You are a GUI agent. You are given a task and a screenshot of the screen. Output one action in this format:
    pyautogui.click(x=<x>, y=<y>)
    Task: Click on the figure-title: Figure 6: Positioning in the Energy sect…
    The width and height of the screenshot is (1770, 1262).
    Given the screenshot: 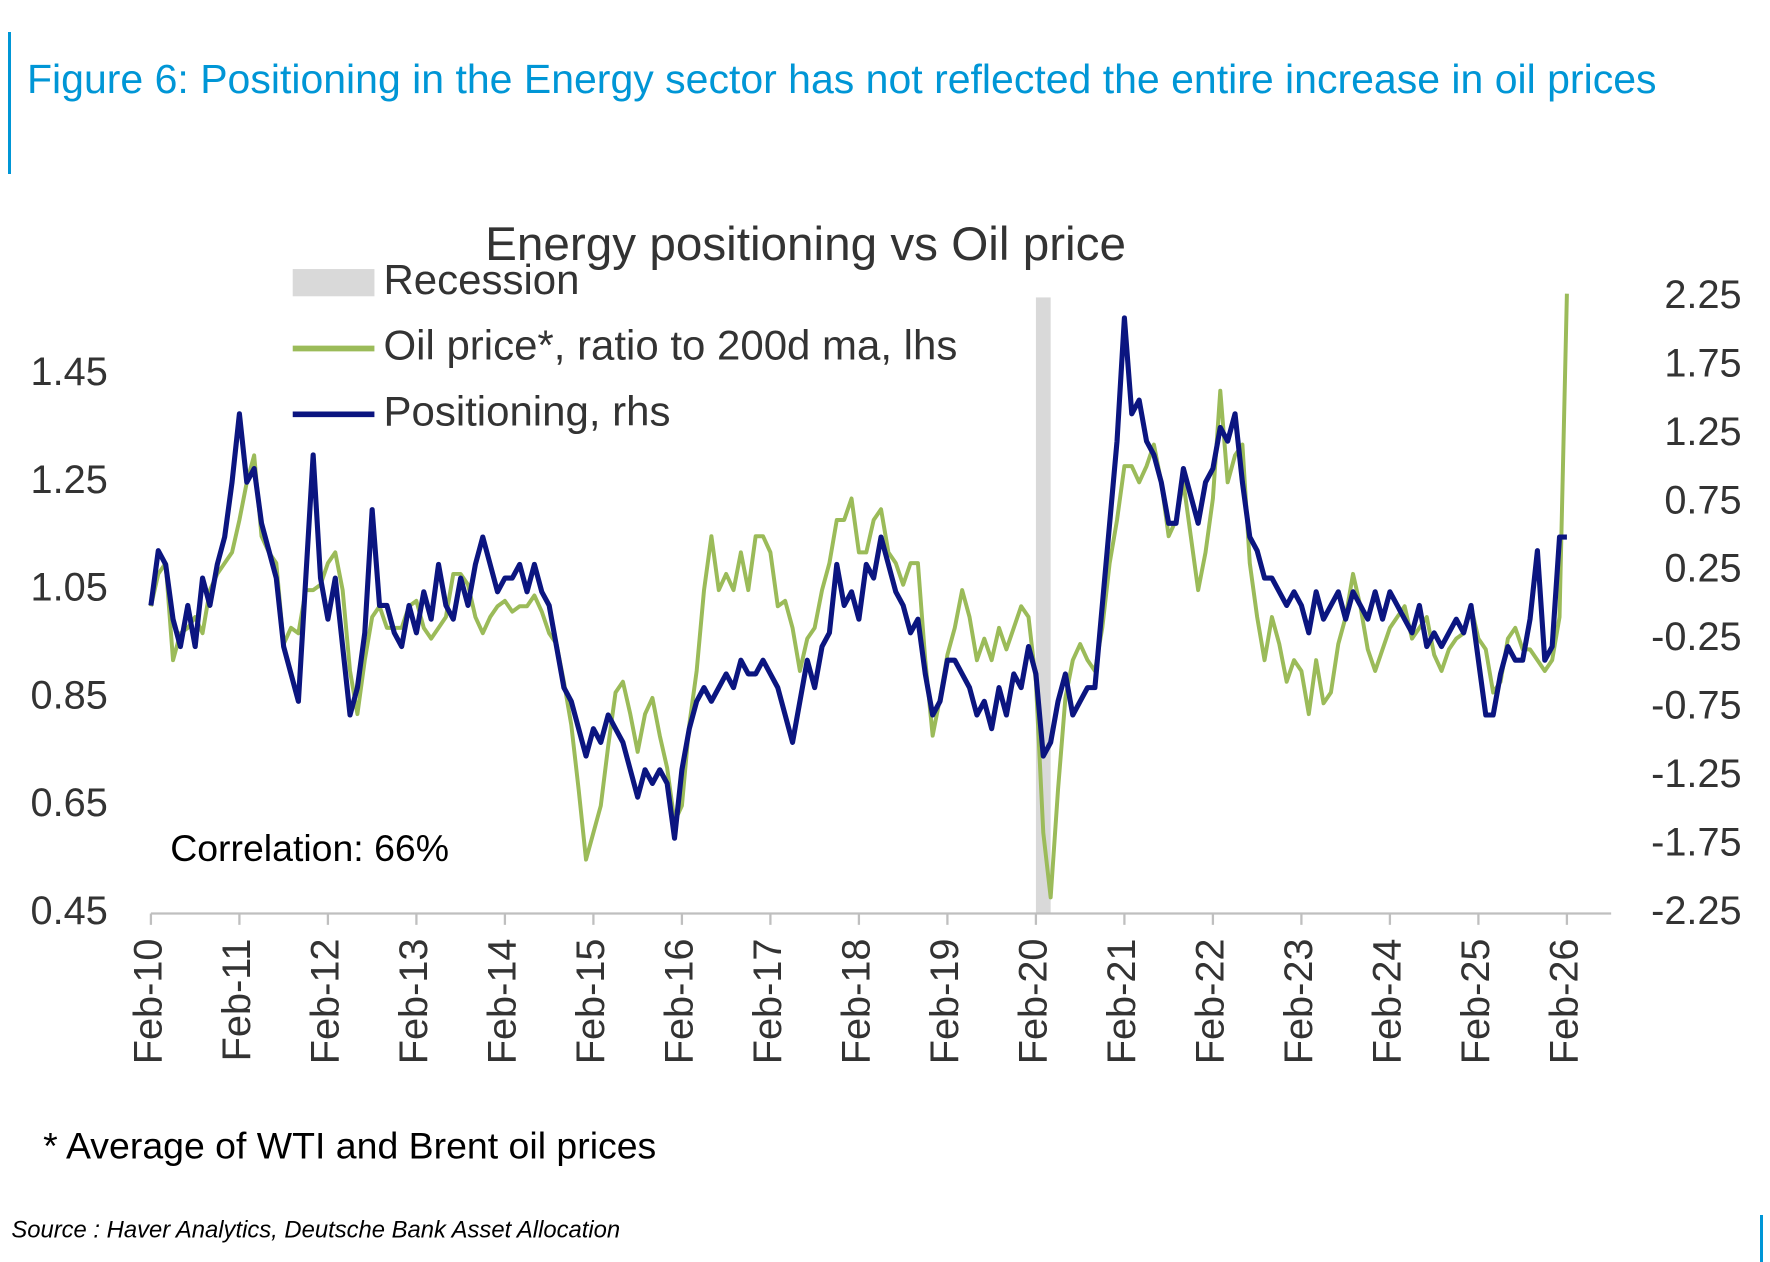 What is the action you would take?
    pyautogui.click(x=842, y=79)
    